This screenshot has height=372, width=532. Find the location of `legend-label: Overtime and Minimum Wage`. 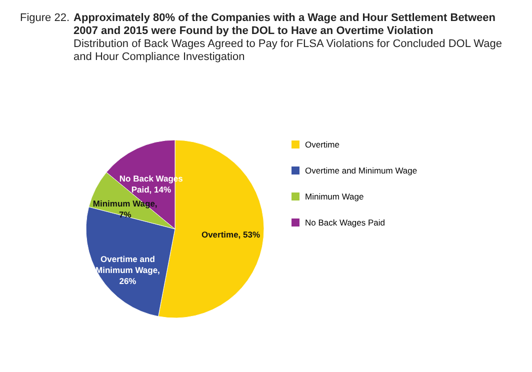

legend-label: Overtime and Minimum Wage is located at coordinates (361, 171).